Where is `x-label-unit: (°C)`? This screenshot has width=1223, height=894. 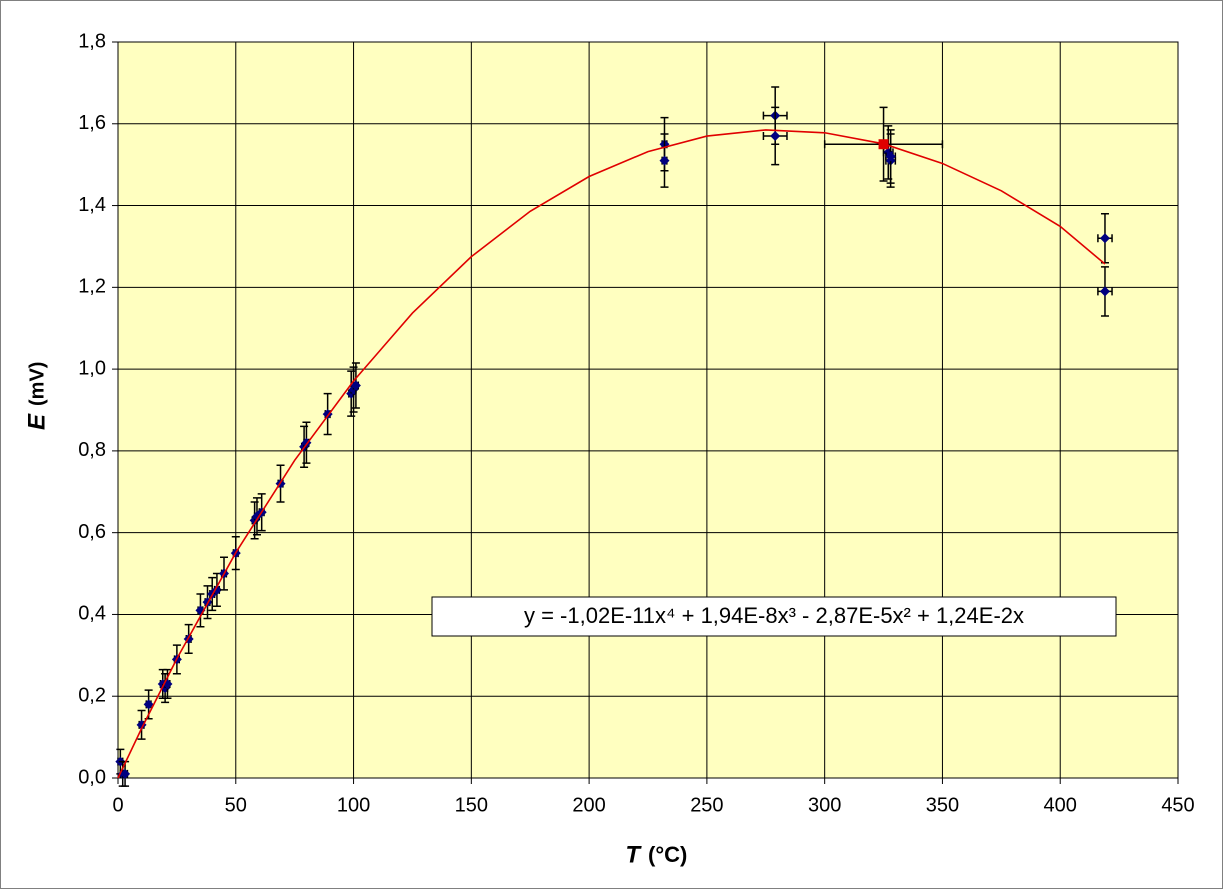
x-label-unit: (°C) is located at coordinates (667, 854).